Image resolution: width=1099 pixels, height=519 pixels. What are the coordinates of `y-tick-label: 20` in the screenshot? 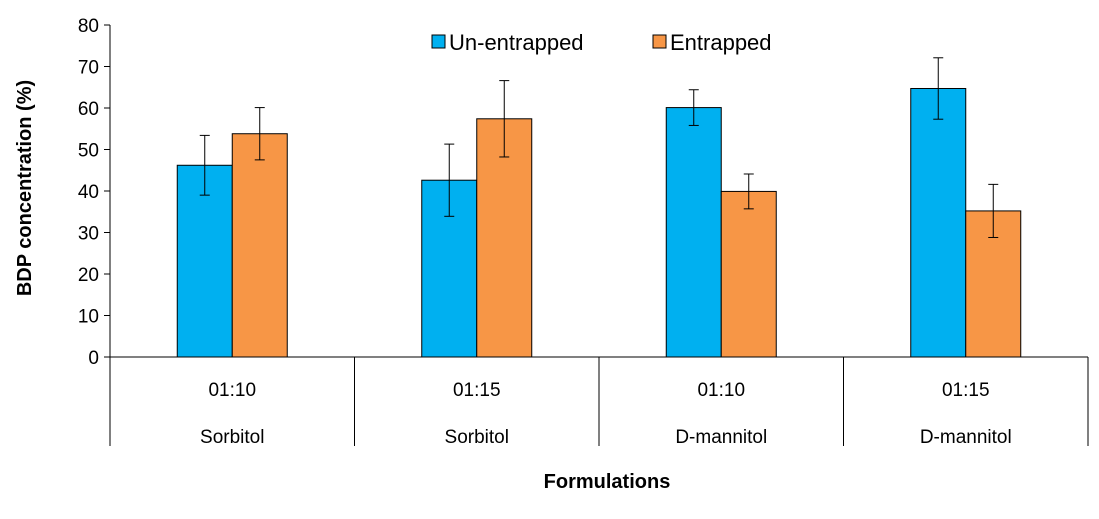 It's located at (88, 275).